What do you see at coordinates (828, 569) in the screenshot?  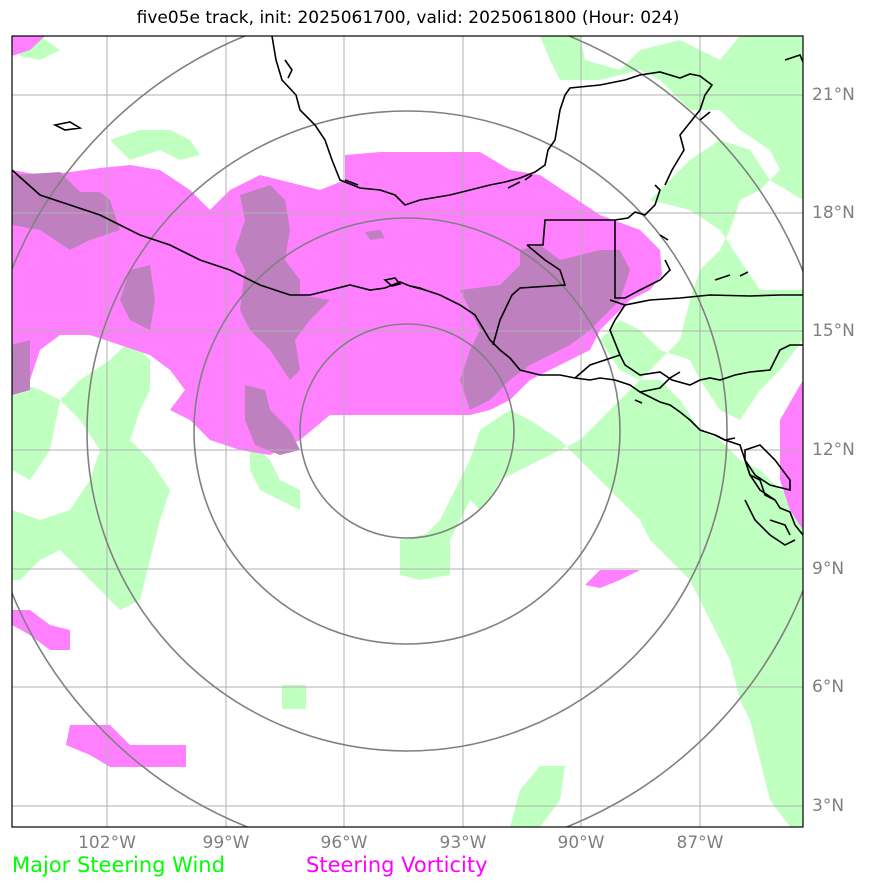 I see `lat-tick-label: 9°N` at bounding box center [828, 569].